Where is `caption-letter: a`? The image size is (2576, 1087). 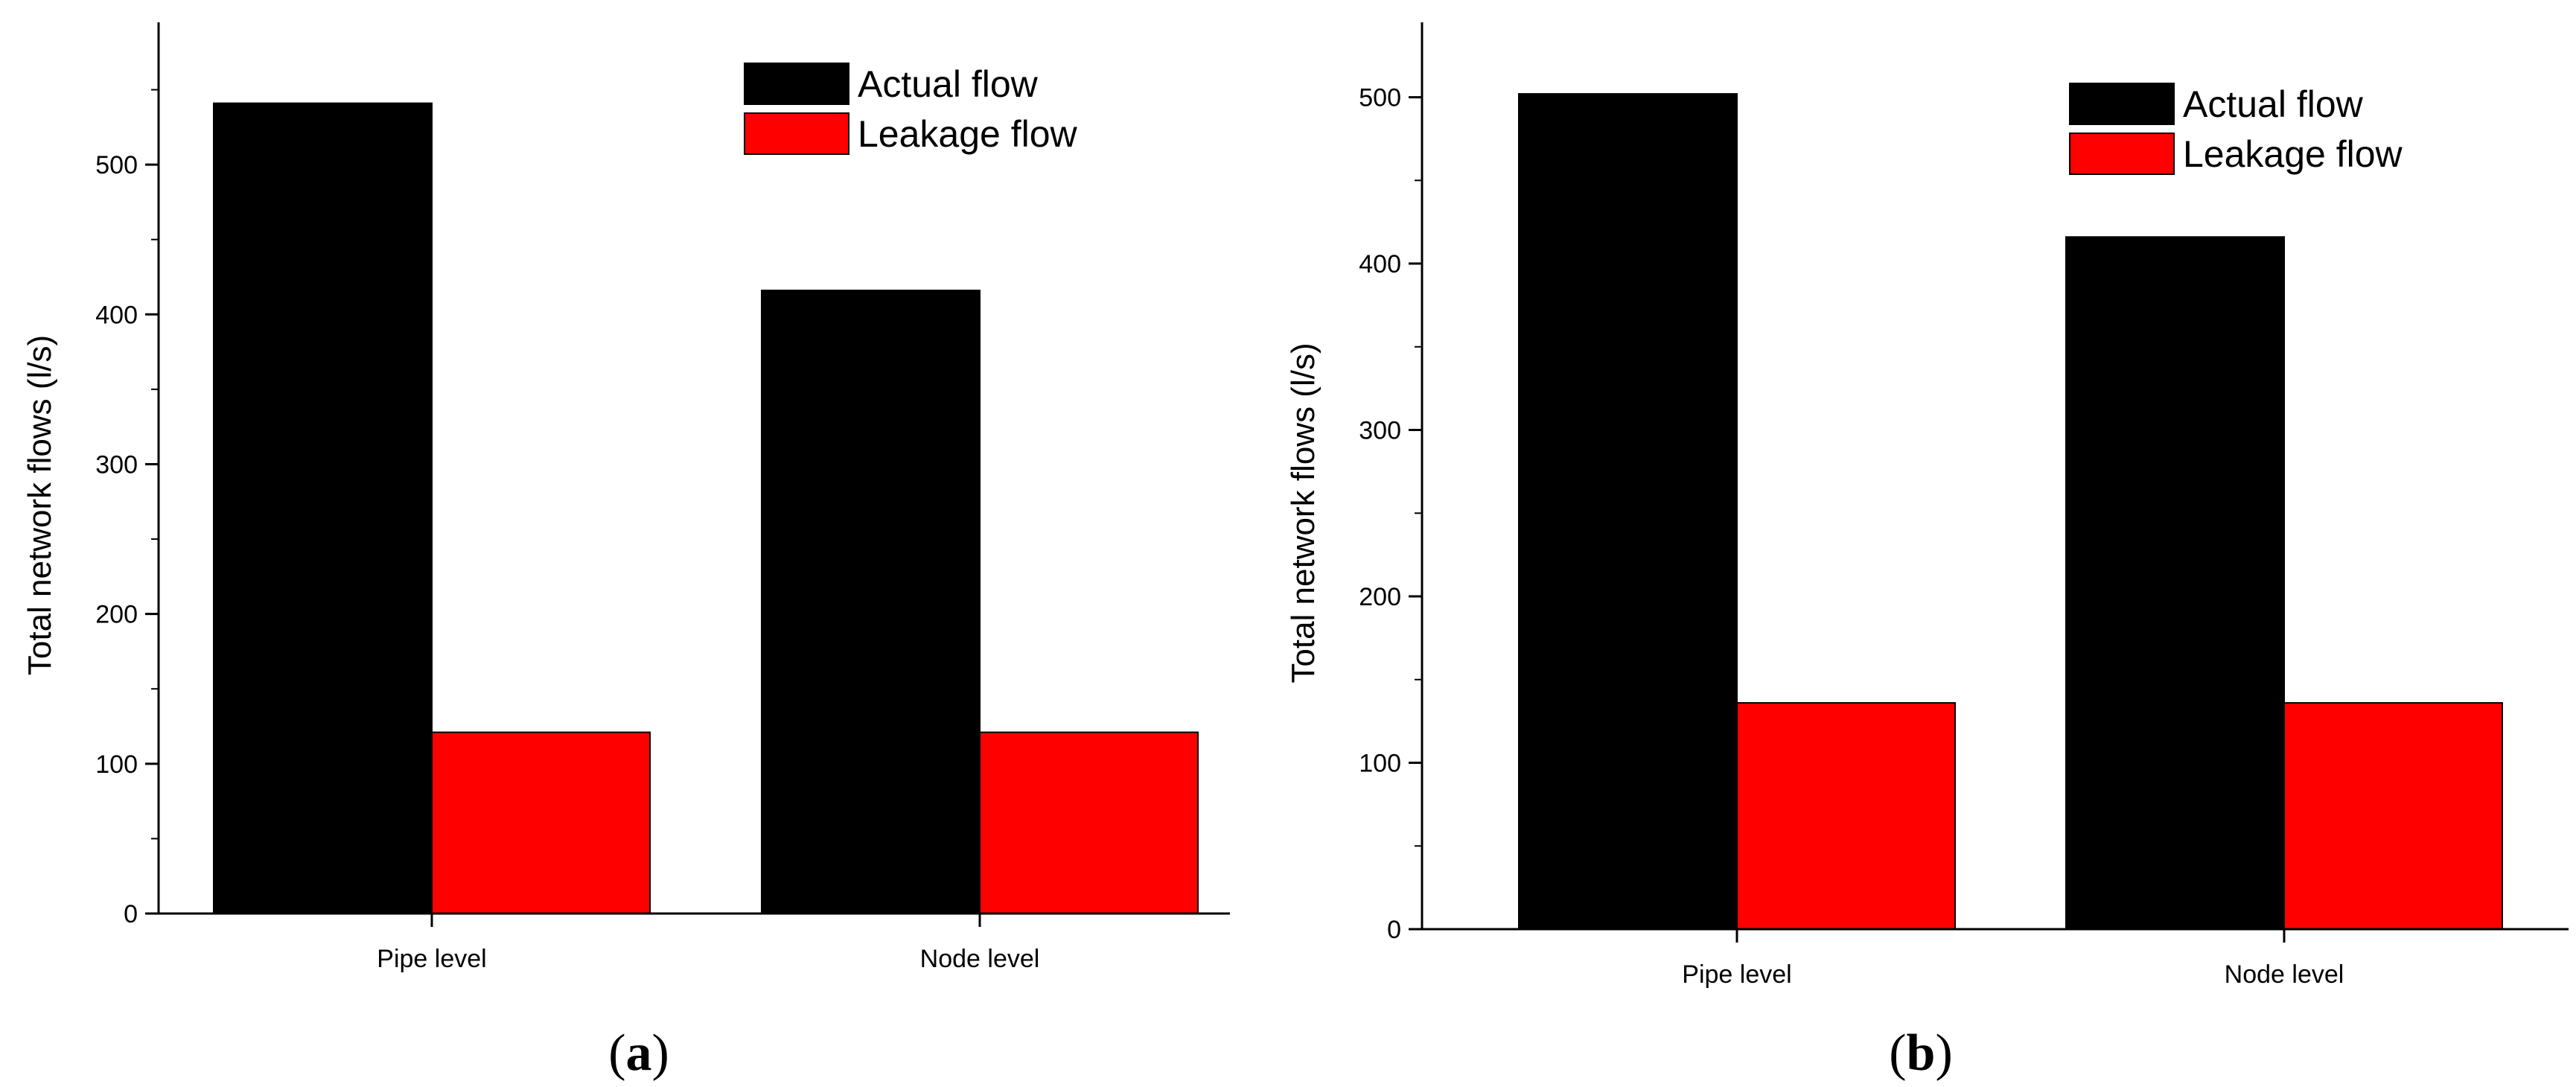
caption-letter: a is located at coordinates (639, 1053).